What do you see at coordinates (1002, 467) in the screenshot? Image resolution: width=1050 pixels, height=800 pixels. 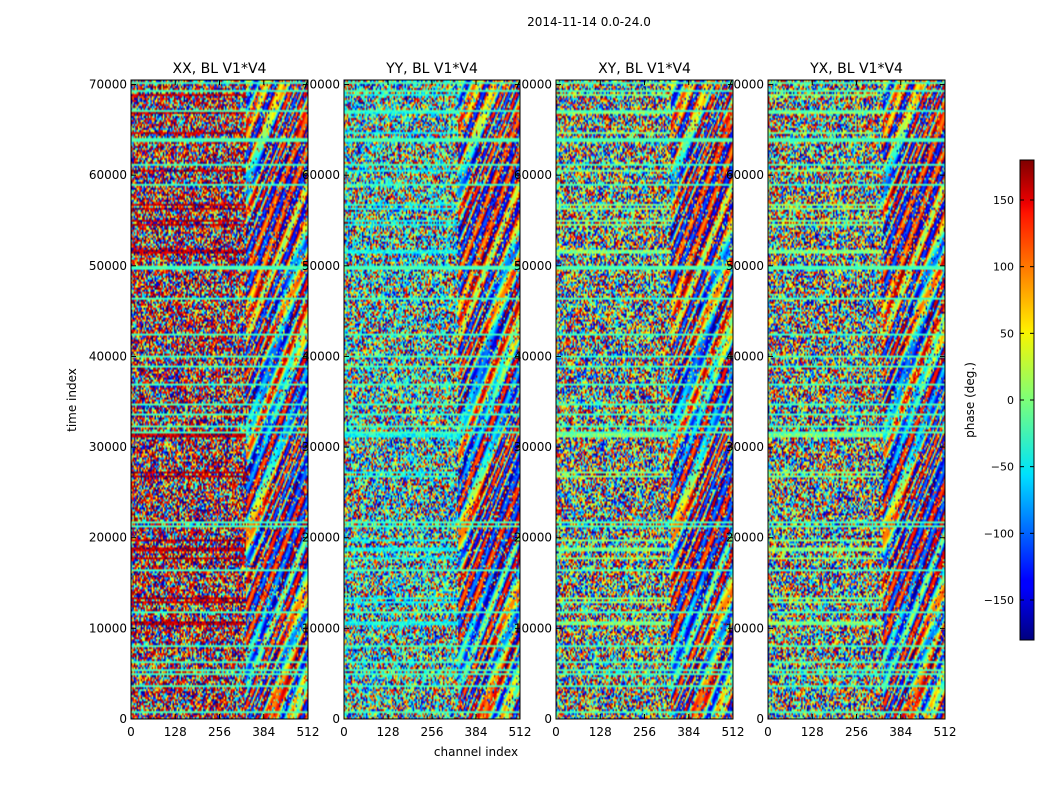 I see `colorbar-tick-label: −50` at bounding box center [1002, 467].